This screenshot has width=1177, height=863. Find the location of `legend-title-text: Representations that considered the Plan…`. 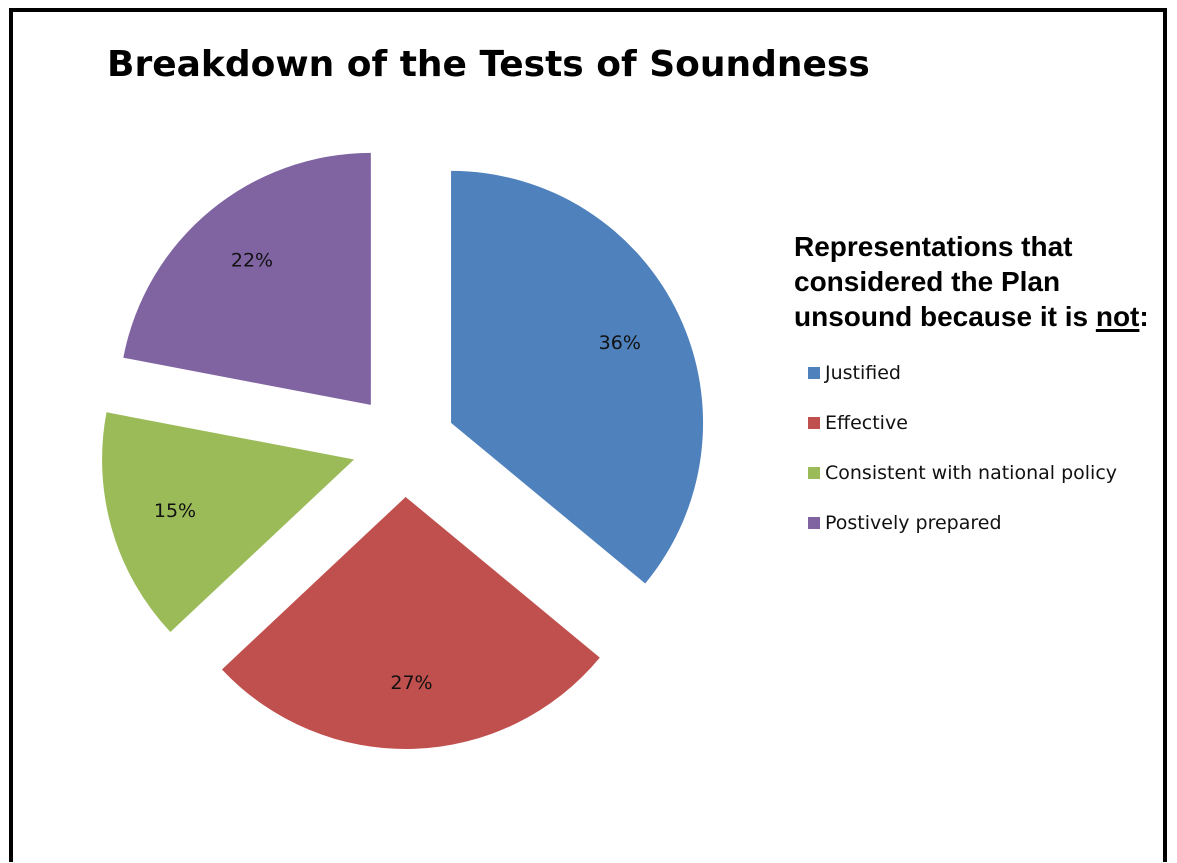

legend-title-text: Representations that considered the Plan… is located at coordinates (945, 281).